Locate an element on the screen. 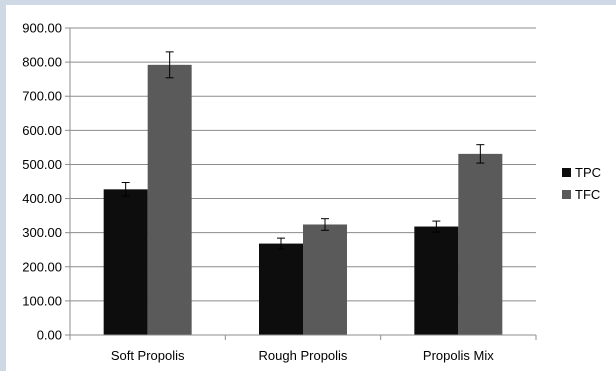  legend-label-tpc: TPC is located at coordinates (588, 172).